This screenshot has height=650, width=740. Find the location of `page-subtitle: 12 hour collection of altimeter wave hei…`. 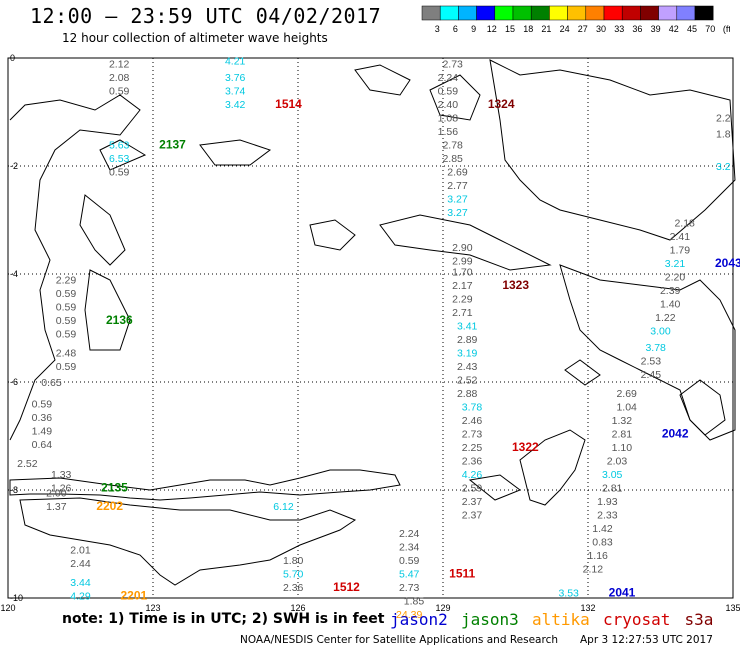

page-subtitle: 12 hour collection of altimeter wave hei… is located at coordinates (195, 38).